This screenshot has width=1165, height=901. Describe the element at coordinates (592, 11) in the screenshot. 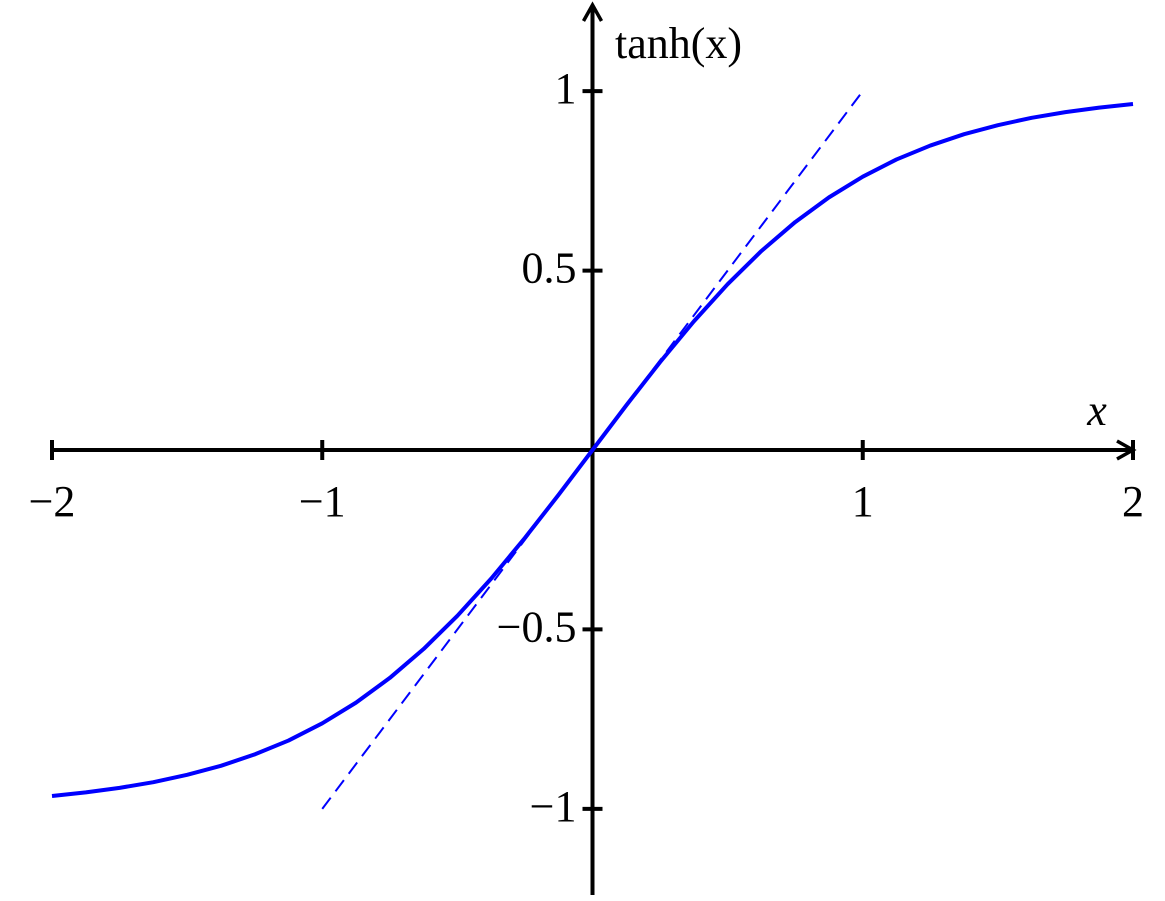

I see `y-axis-arrow` at that location.